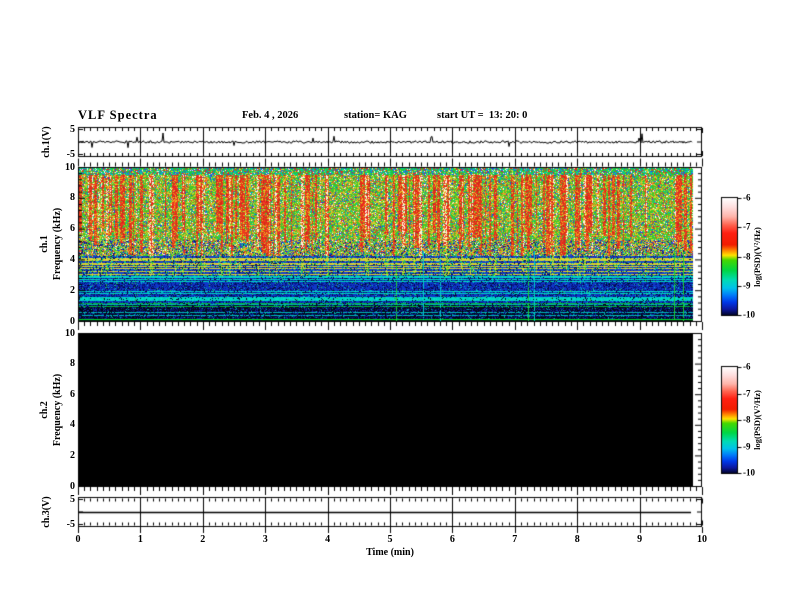 The image size is (792, 612). Describe the element at coordinates (70, 524) in the screenshot. I see `ch3-ytick-neg5: -5` at that location.